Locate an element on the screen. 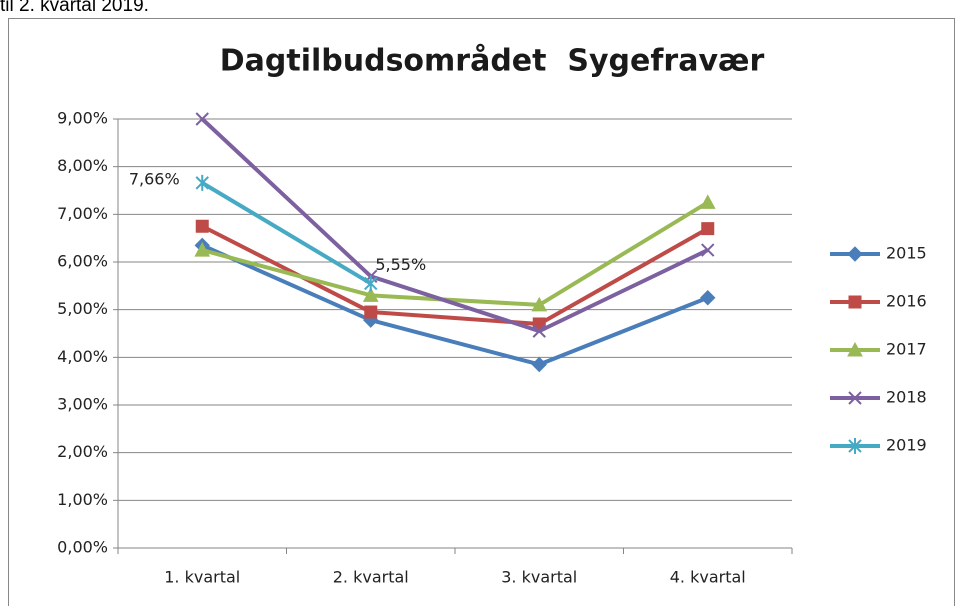 This screenshot has width=957, height=606. caption: til 2. kvartal 2019. is located at coordinates (74, 8).